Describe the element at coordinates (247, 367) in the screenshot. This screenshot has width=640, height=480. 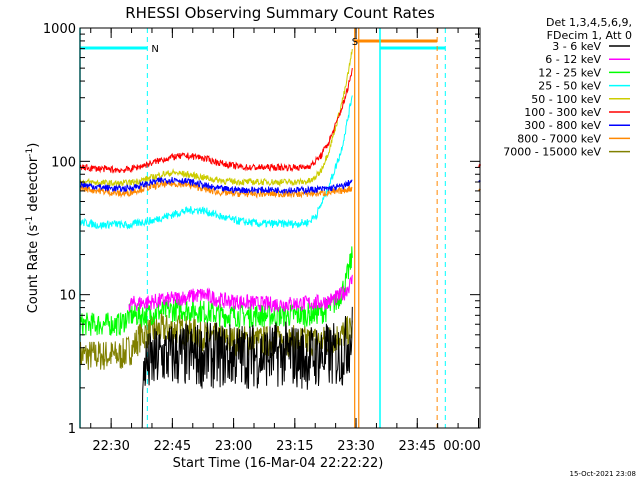
I see `series-line-3-6-kev` at that location.